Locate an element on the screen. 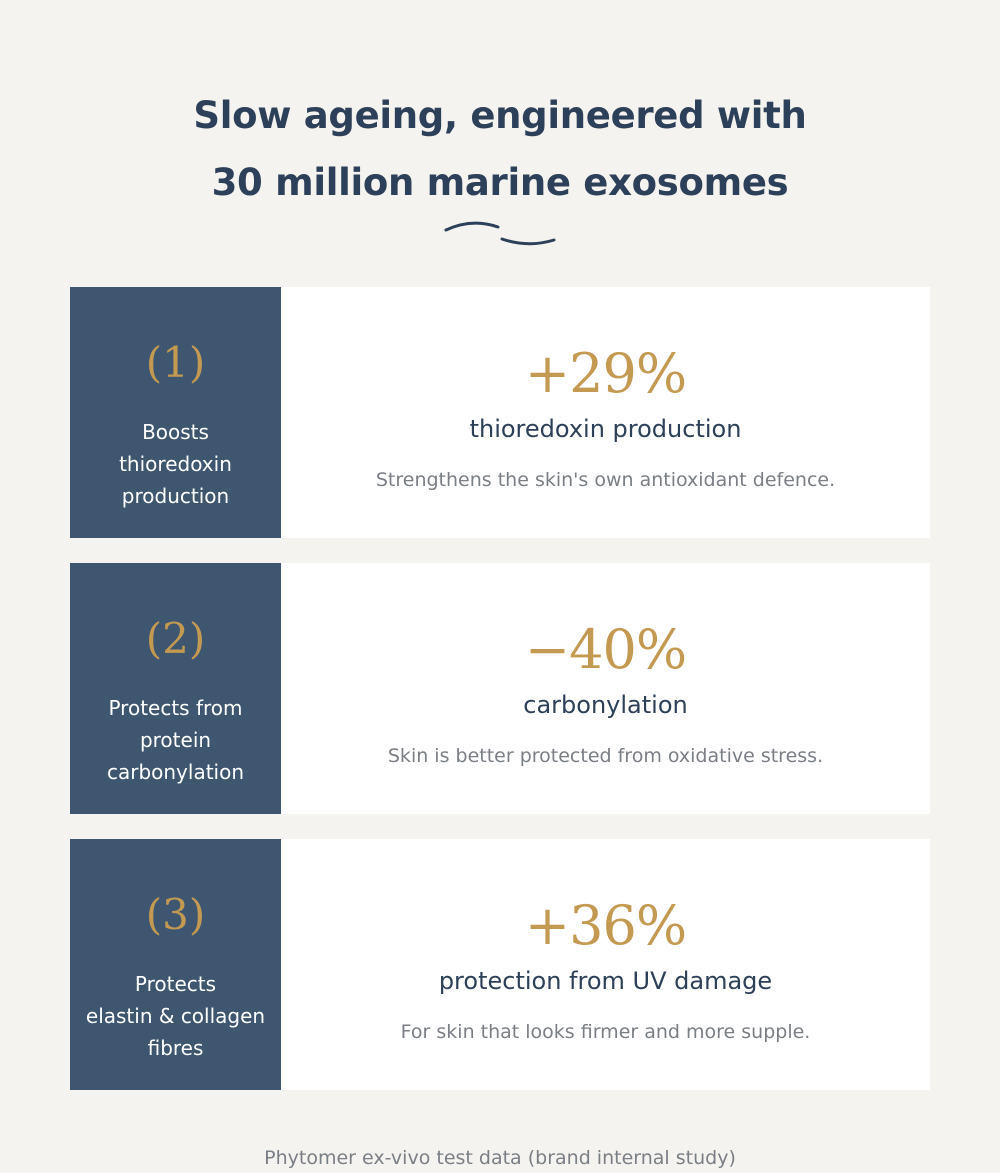 This screenshot has width=1000, height=1173. headline-line-2: 30 million marine exosomes is located at coordinates (500, 182).